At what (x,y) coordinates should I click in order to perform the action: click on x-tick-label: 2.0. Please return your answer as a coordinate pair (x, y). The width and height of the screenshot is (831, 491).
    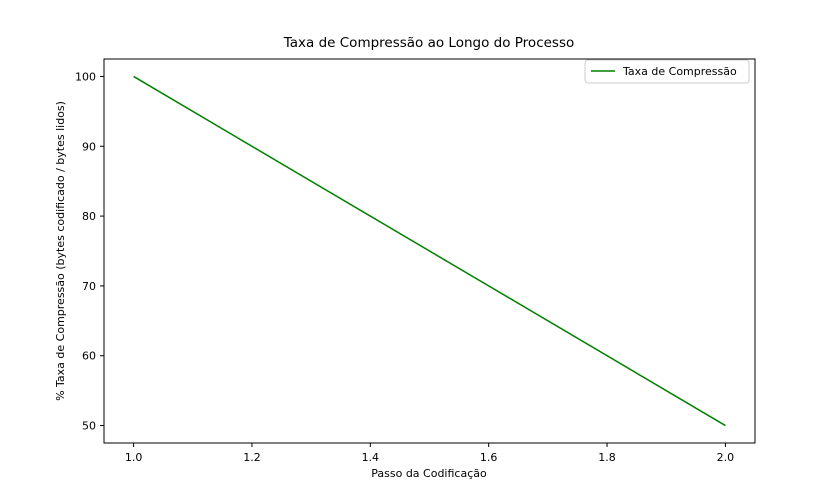
    Looking at the image, I should click on (726, 457).